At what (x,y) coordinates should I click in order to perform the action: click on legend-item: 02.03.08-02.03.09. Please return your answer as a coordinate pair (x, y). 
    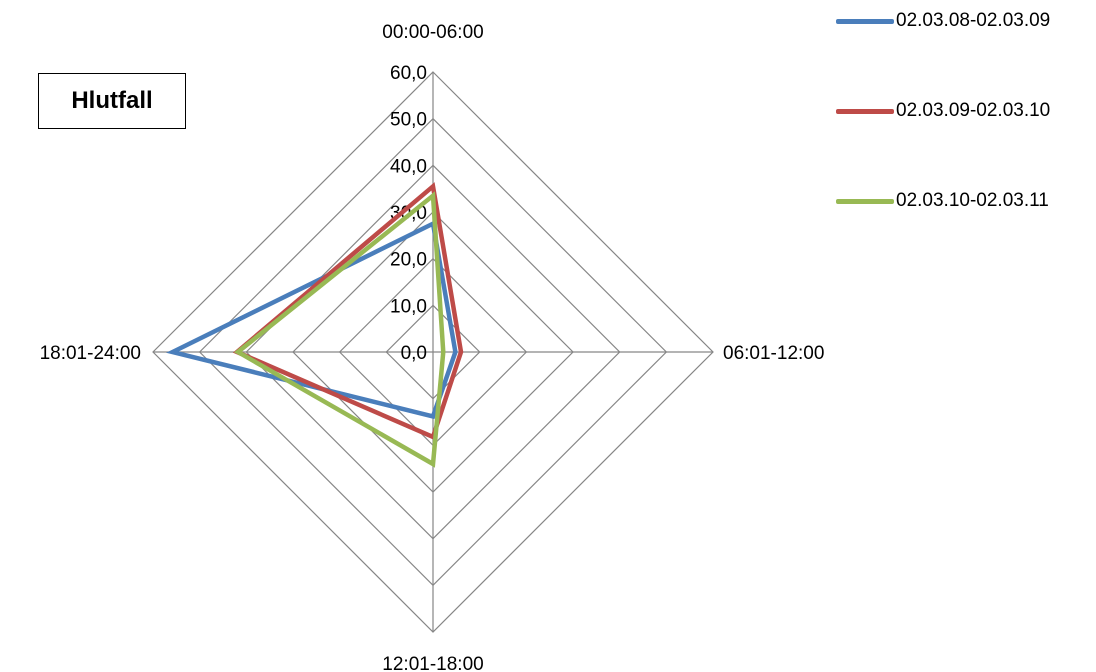
    Looking at the image, I should click on (943, 21).